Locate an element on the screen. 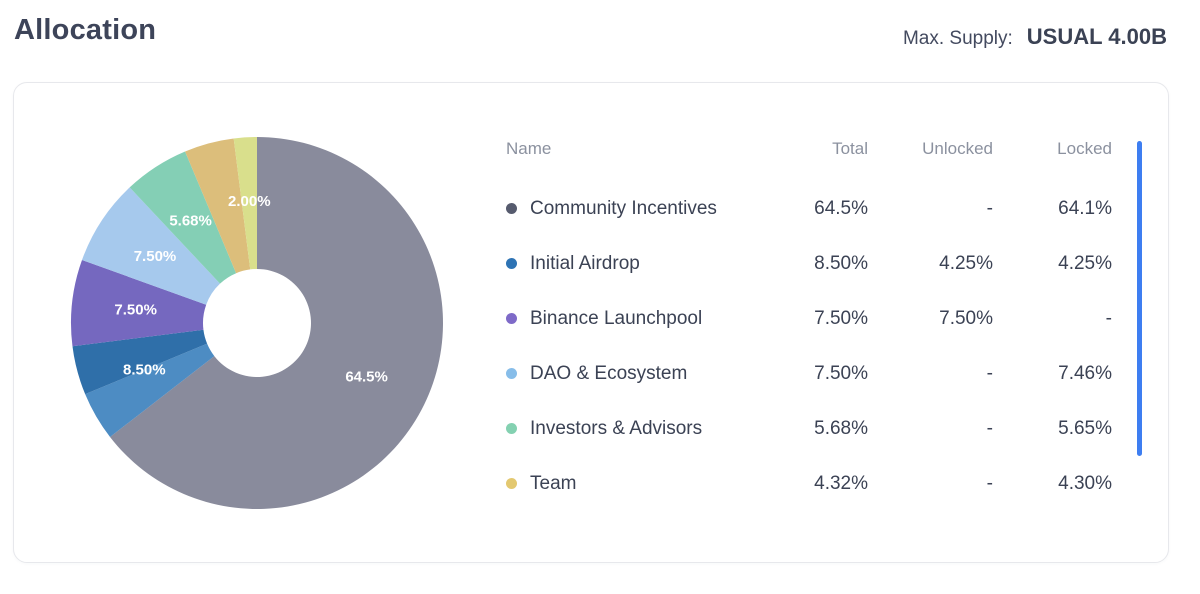  row-locked: 5.65% is located at coordinates (1085, 428).